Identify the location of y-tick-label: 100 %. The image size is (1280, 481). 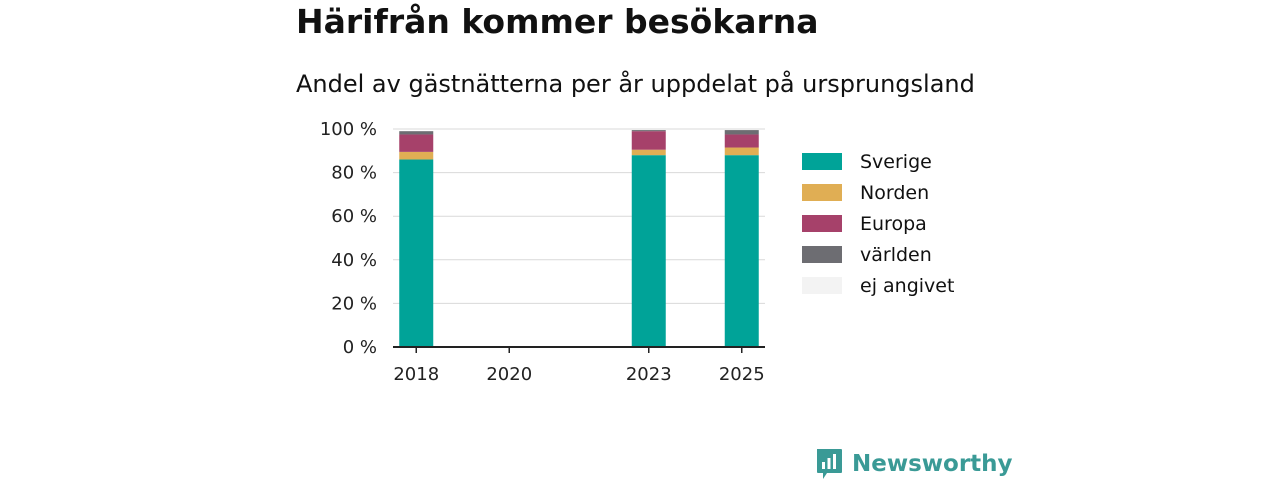
(348, 129).